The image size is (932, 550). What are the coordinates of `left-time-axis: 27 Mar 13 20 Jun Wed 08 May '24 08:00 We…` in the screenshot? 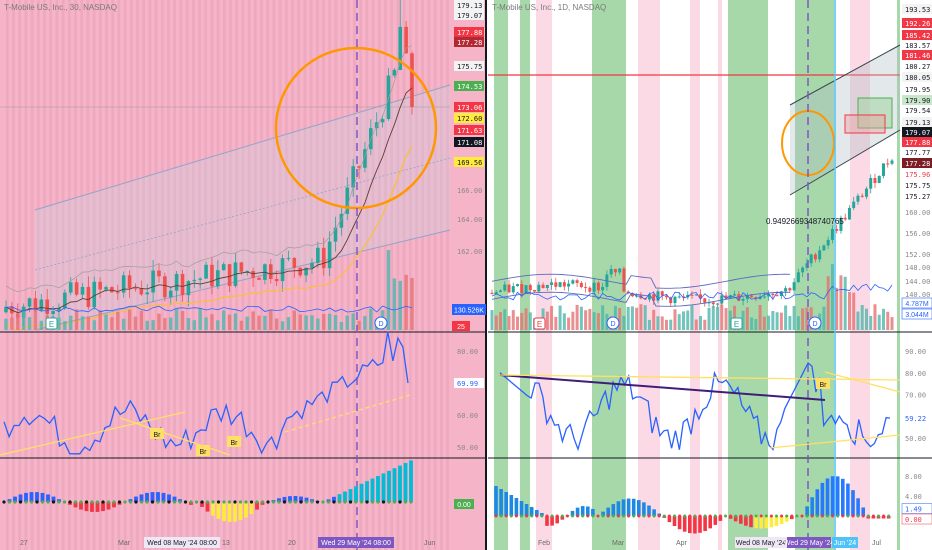 It's located at (227, 542).